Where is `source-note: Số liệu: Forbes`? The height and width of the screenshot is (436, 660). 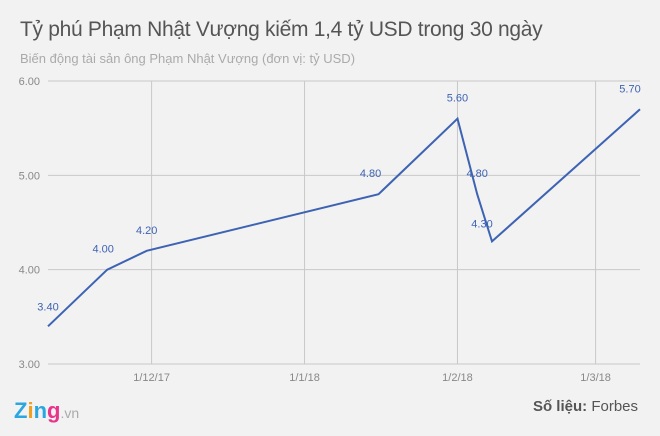 source-note: Số liệu: Forbes is located at coordinates (585, 406).